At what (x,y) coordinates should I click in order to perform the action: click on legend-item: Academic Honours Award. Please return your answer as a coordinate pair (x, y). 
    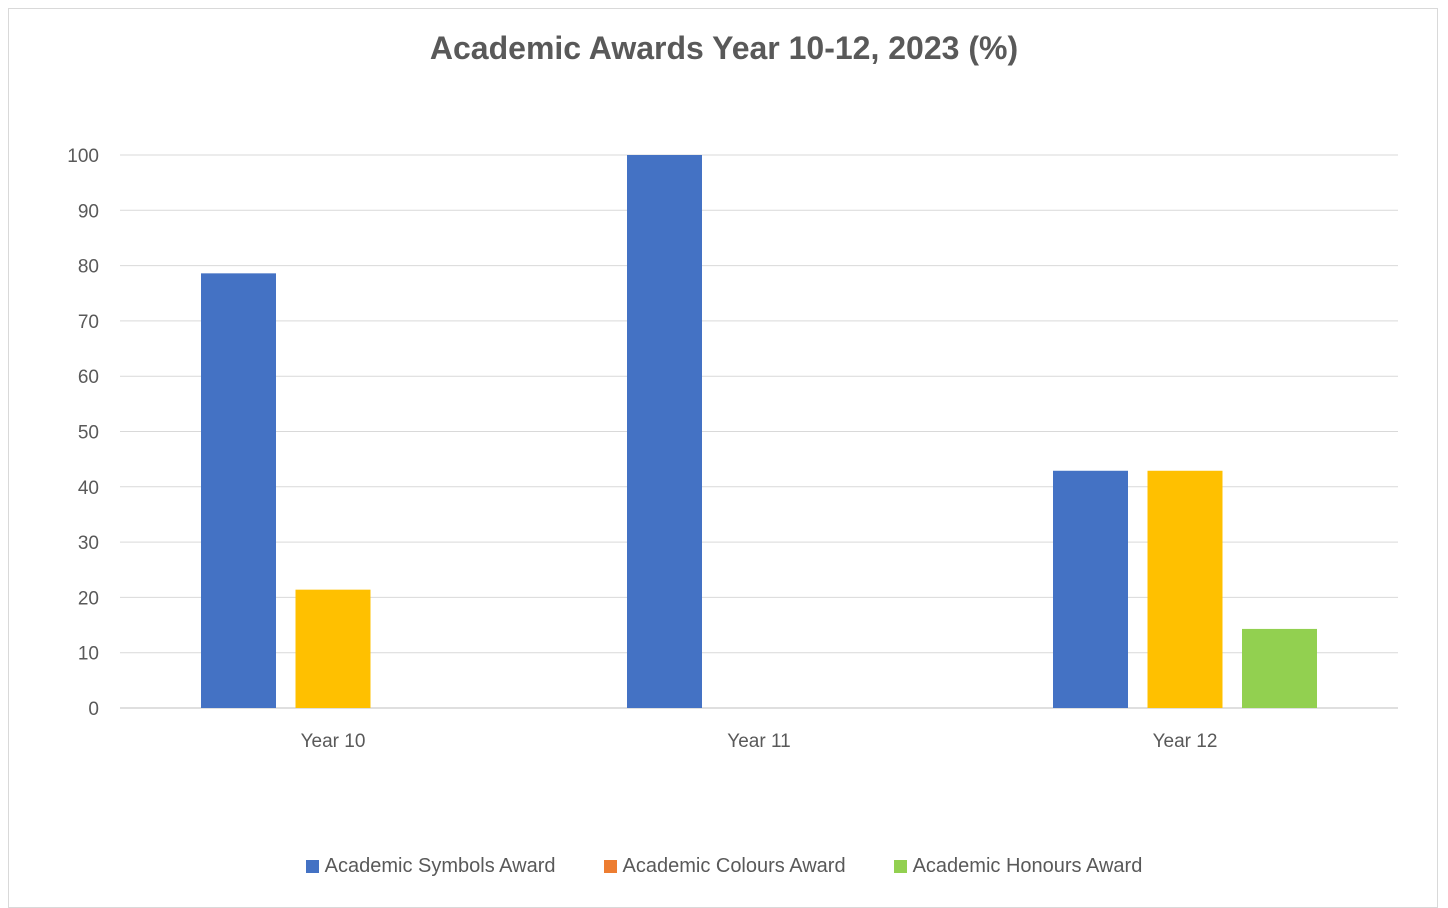
    Looking at the image, I should click on (1018, 866).